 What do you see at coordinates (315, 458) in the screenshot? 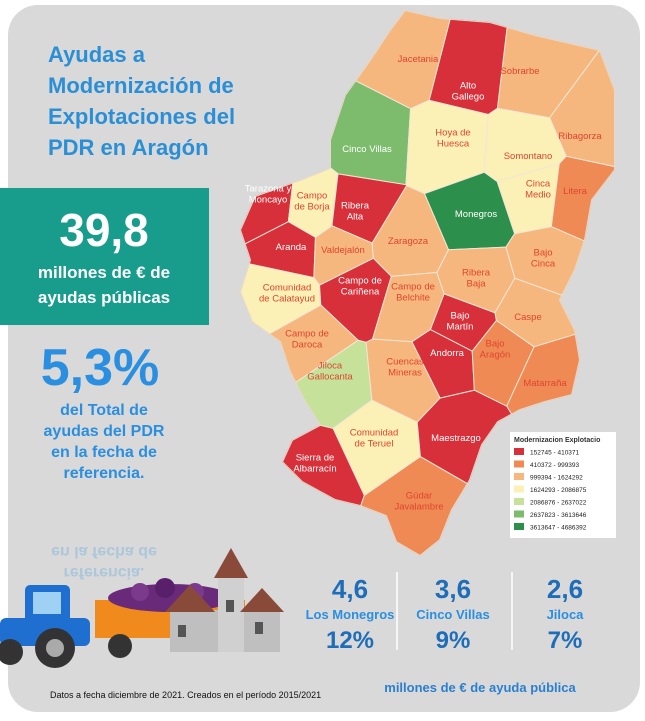
I see `region-label: Sierra de` at bounding box center [315, 458].